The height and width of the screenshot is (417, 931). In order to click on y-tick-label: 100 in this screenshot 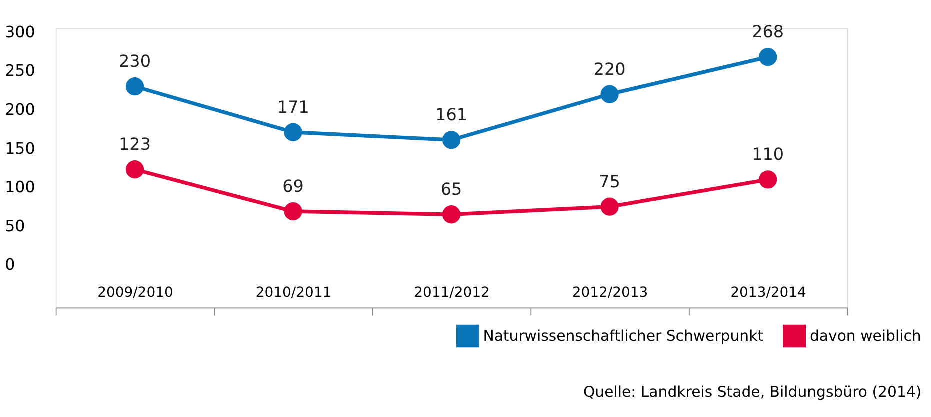, I will do `click(20, 187)`.